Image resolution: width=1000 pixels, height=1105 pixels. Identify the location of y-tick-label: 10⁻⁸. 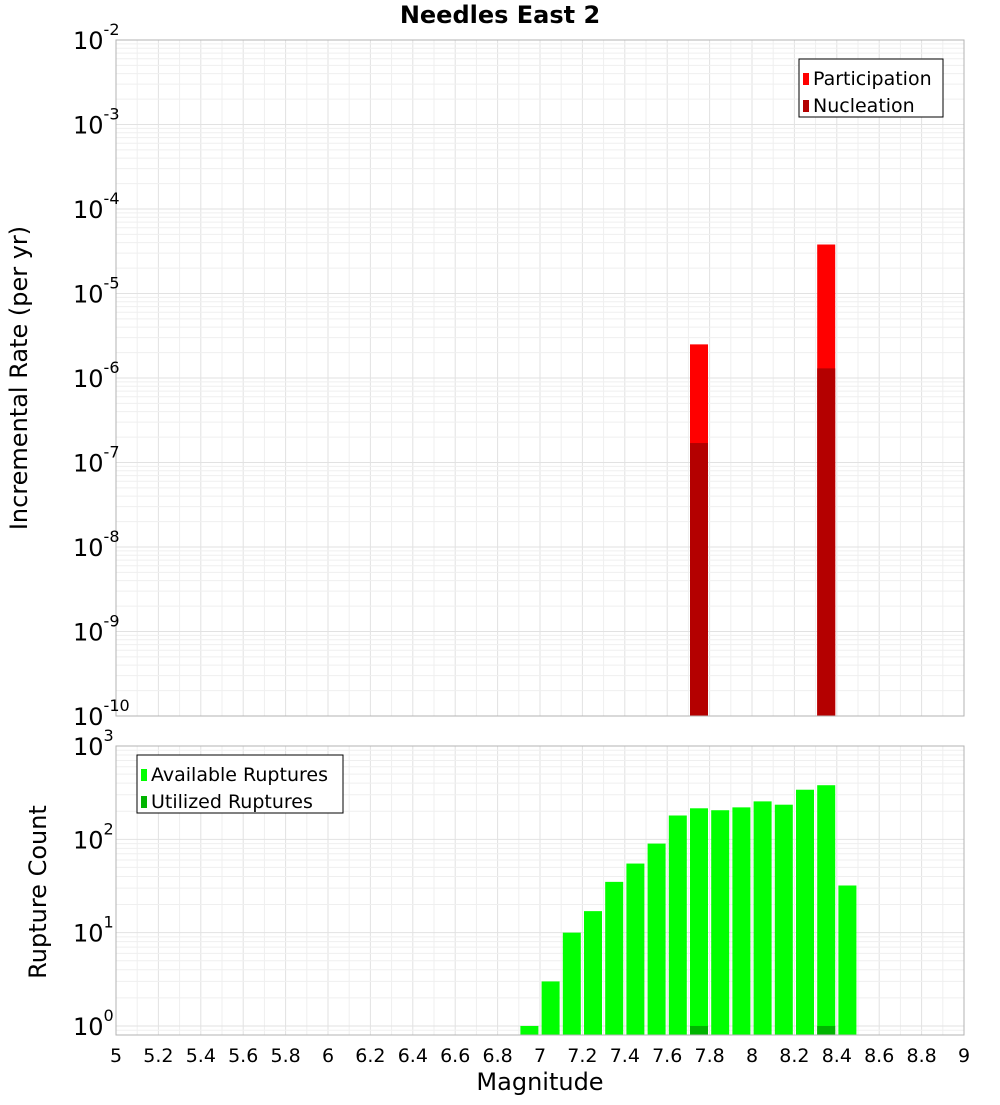
(96, 544).